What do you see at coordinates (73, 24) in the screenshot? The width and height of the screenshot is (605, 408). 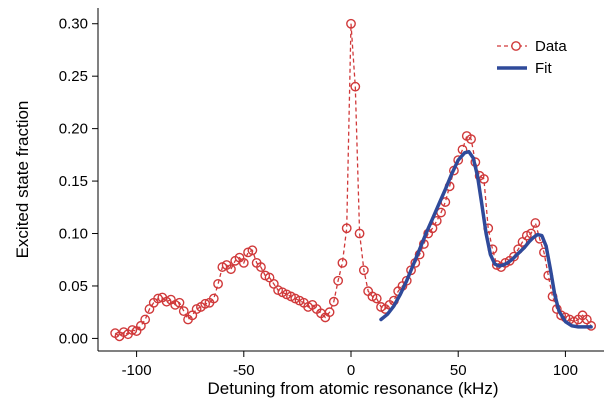 I see `y-tick-label: 0.30` at bounding box center [73, 24].